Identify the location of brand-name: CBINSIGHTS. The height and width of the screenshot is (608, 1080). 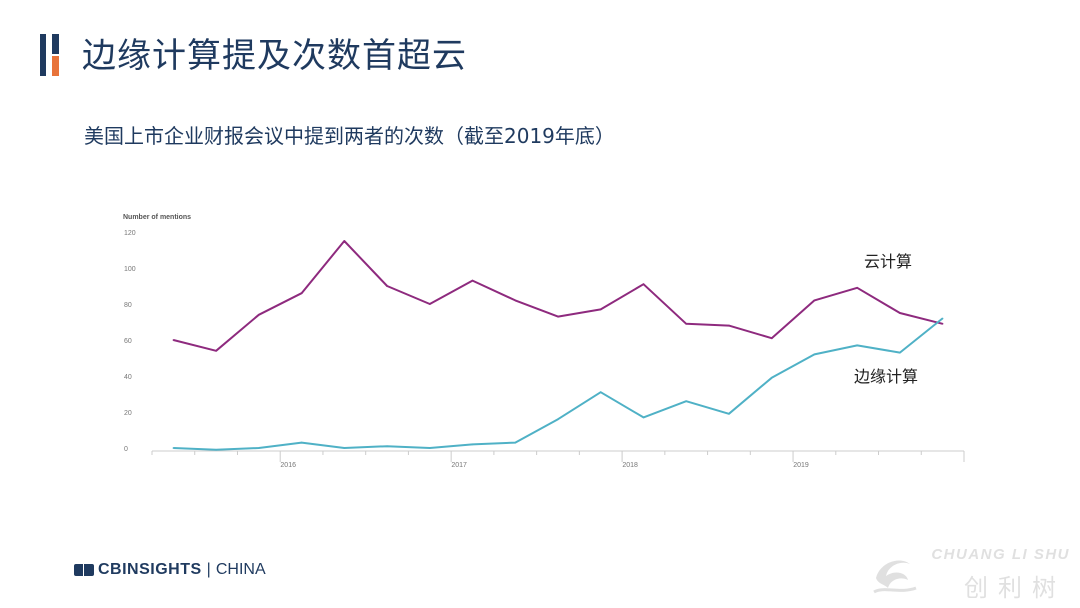
(150, 569).